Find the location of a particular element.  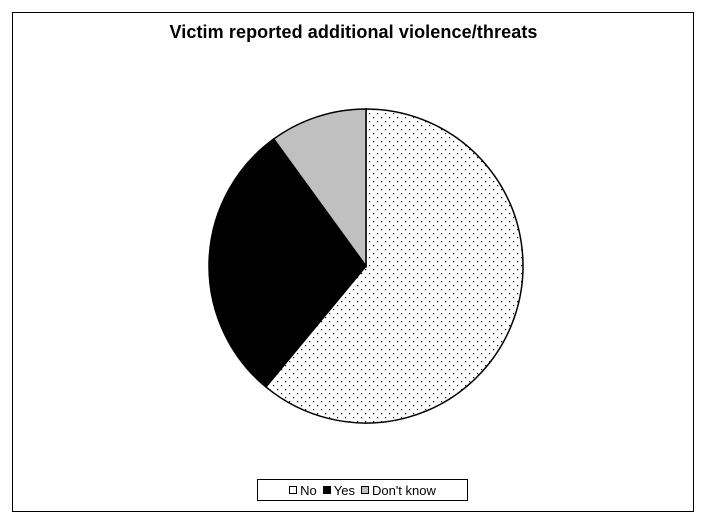

legend-item-no: No is located at coordinates (303, 490).